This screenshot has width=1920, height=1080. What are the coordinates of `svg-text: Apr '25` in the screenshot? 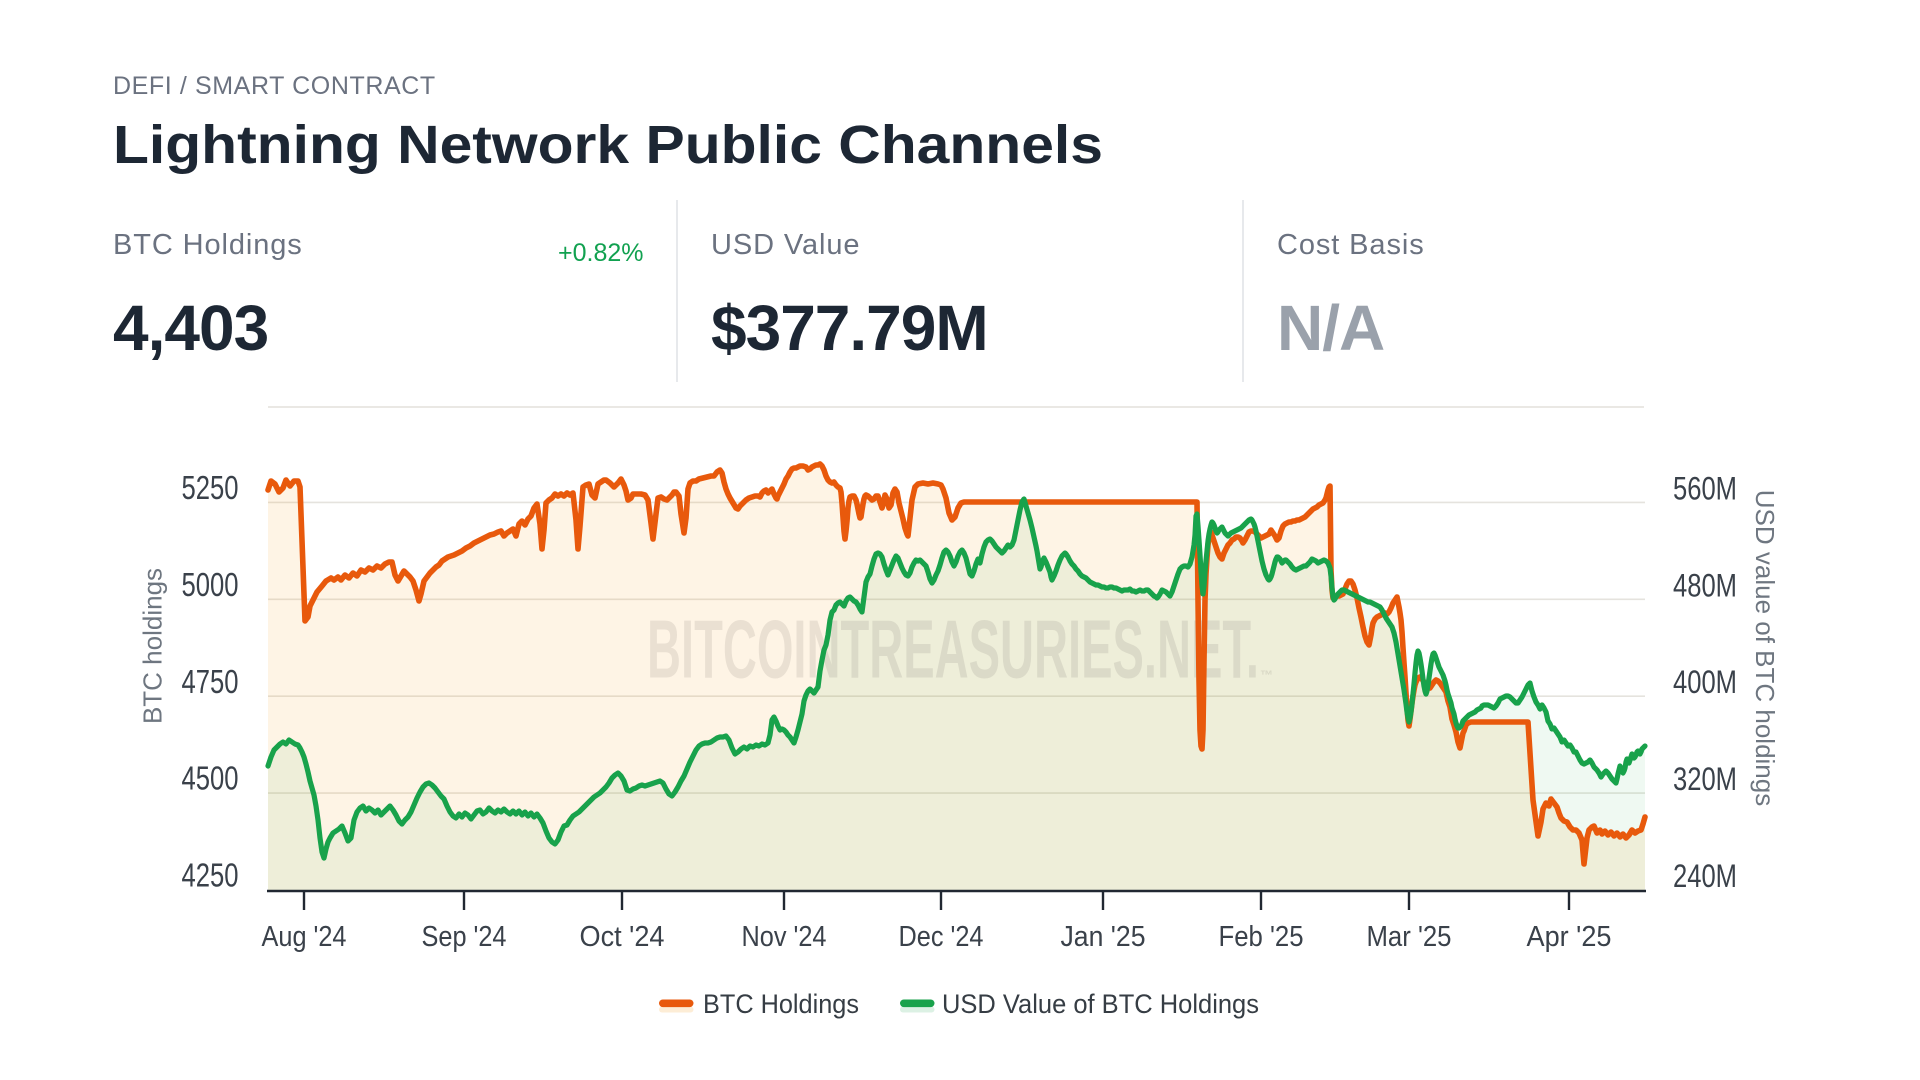 It's located at (1569, 937).